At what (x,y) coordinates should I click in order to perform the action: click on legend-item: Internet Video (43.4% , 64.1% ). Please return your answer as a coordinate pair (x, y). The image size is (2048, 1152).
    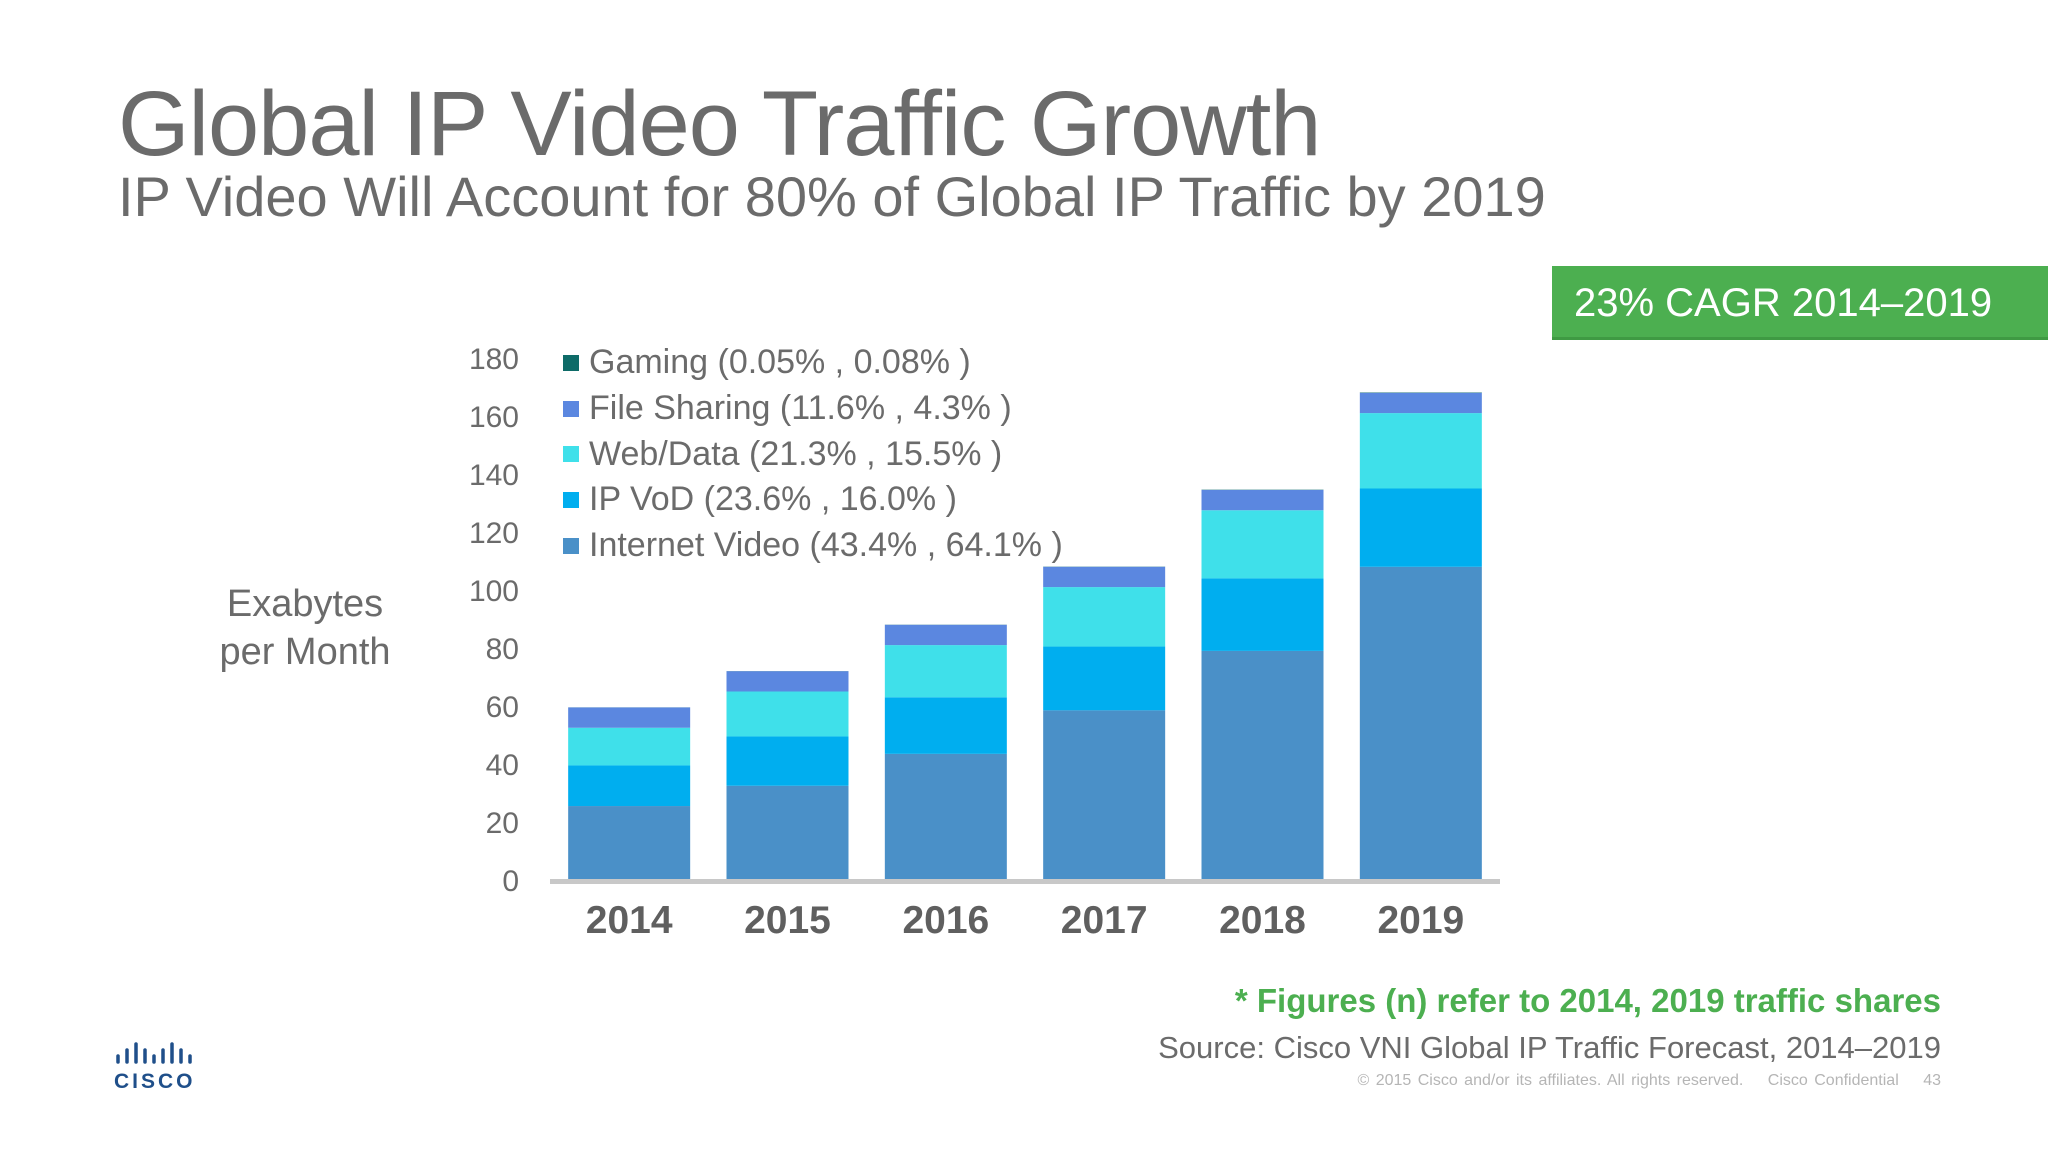
    Looking at the image, I should click on (813, 546).